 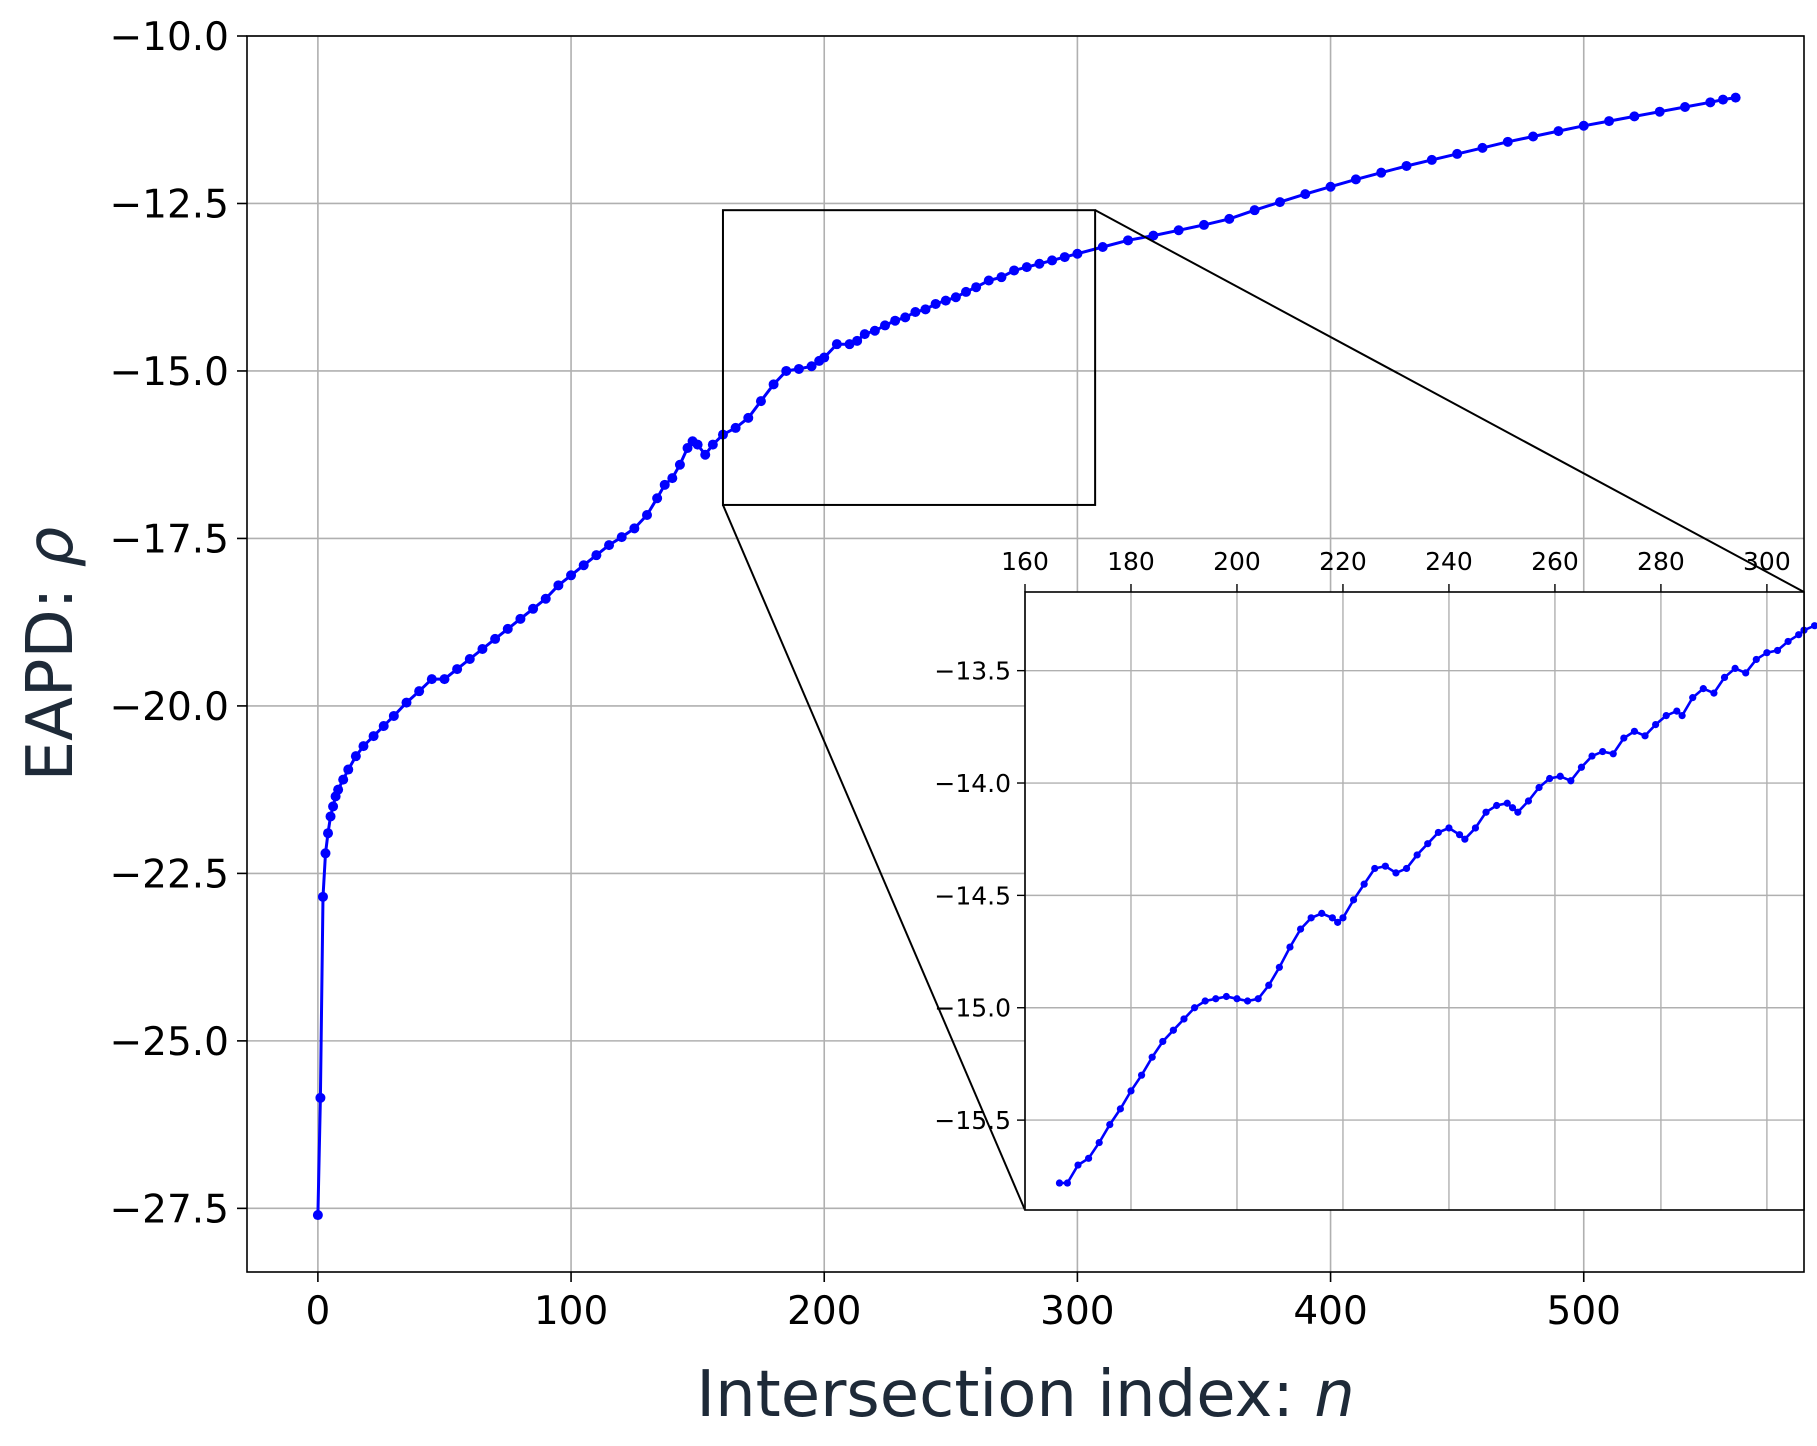 What do you see at coordinates (1661, 561) in the screenshot?
I see `inset-x-tick-label: 280` at bounding box center [1661, 561].